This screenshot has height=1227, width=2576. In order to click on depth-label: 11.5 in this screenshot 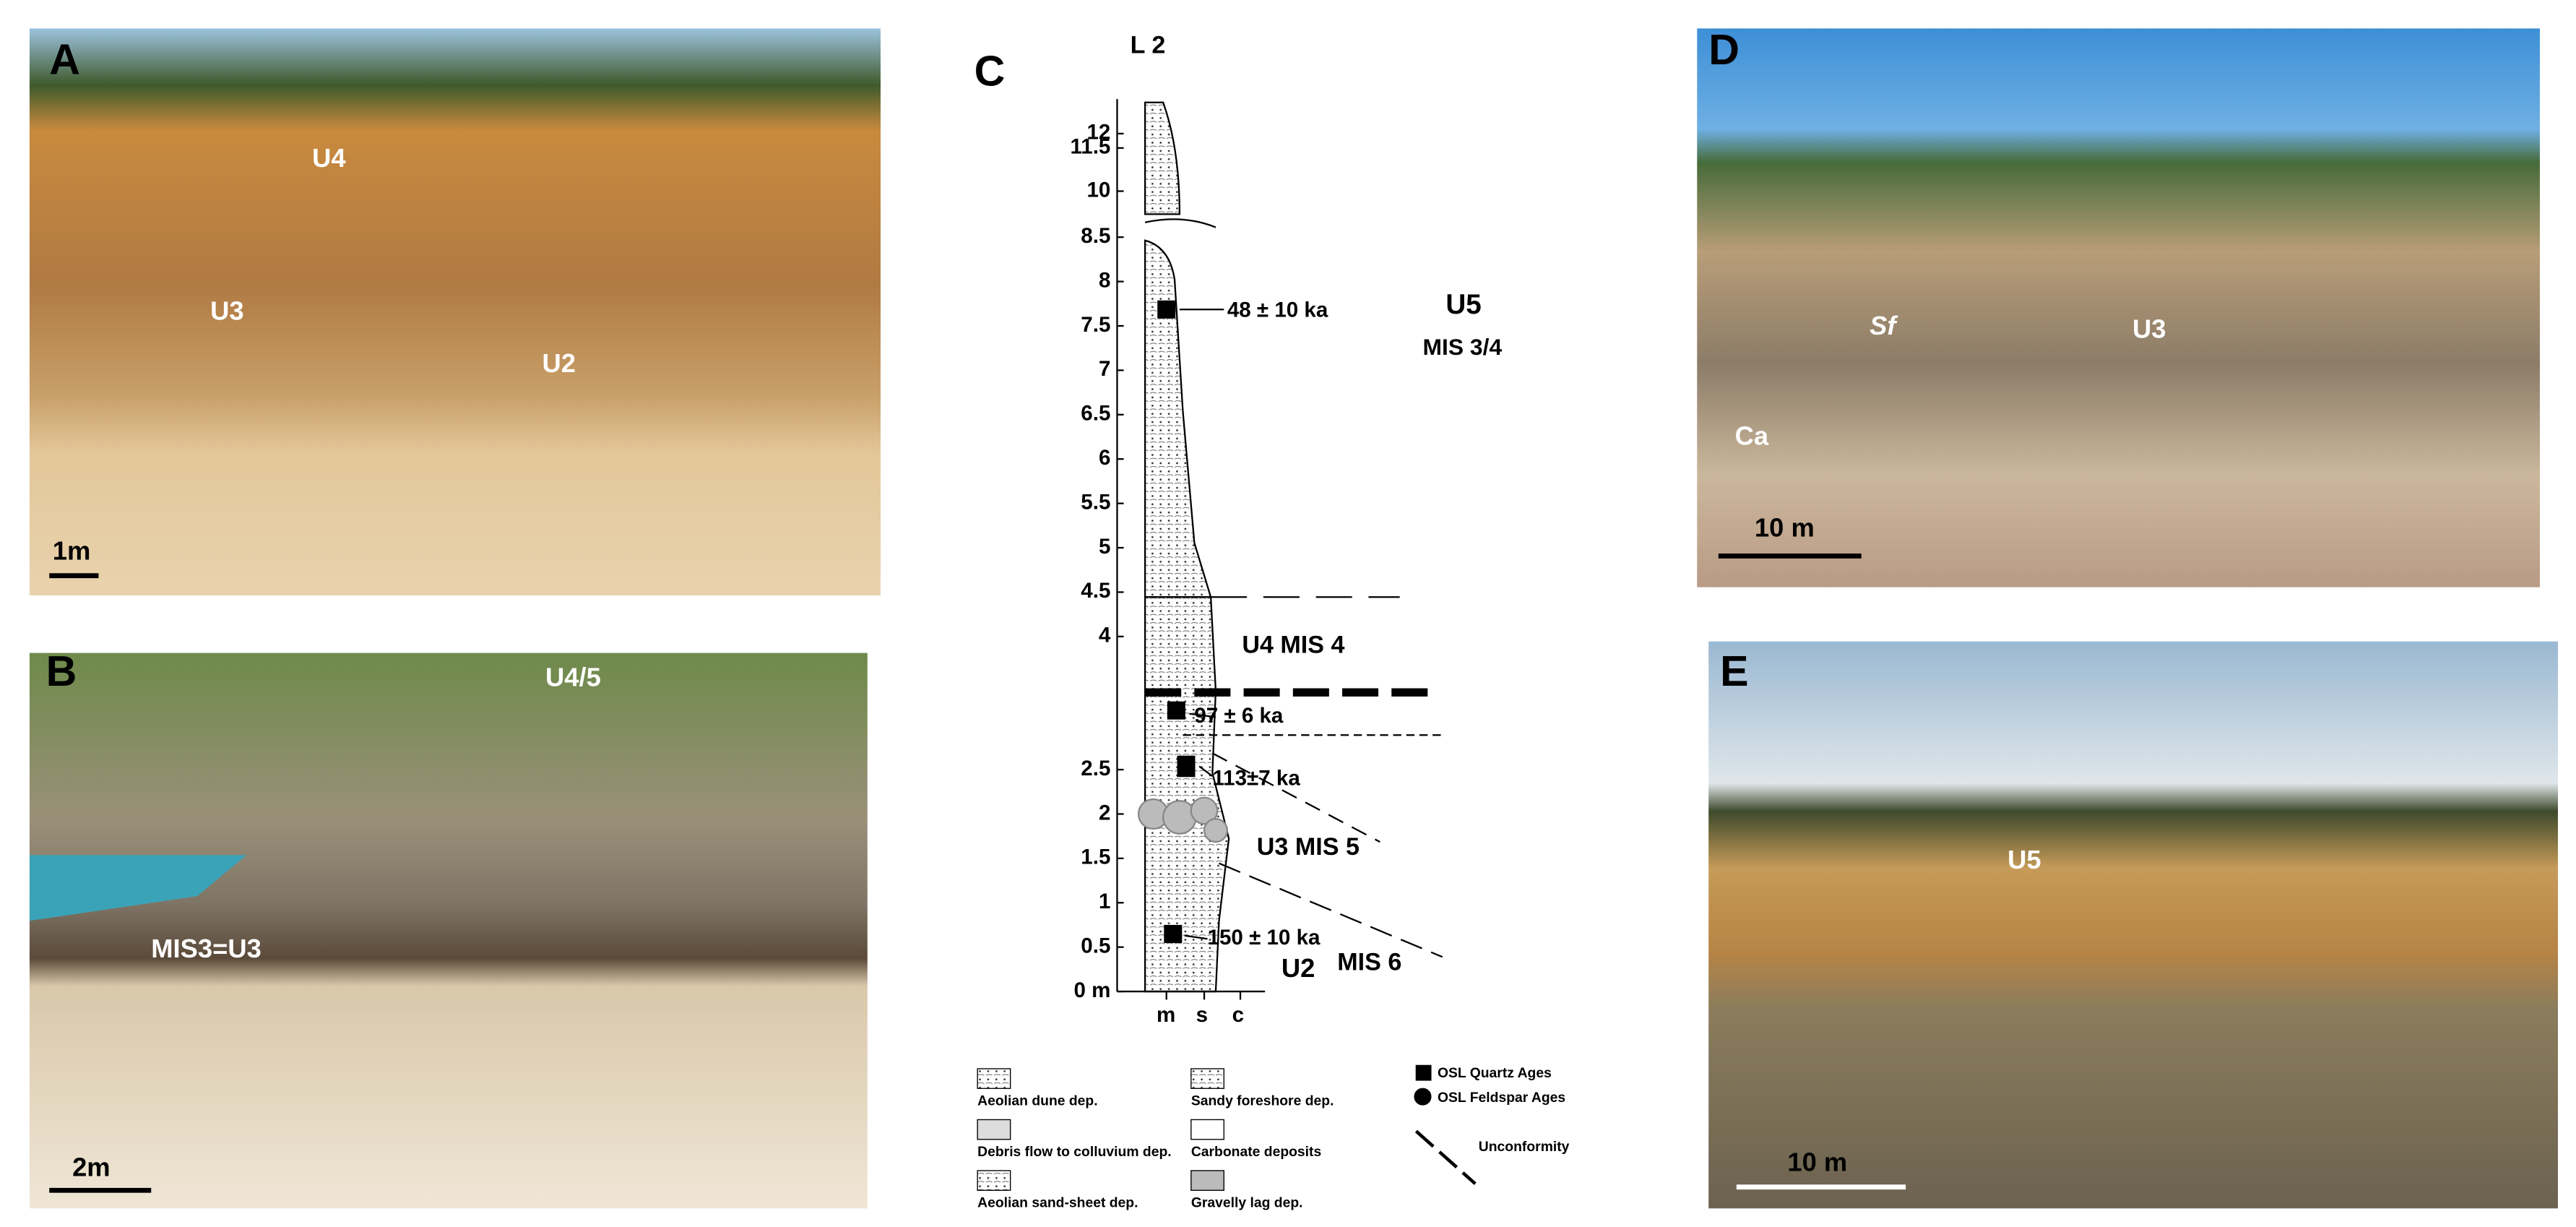, I will do `click(1090, 147)`.